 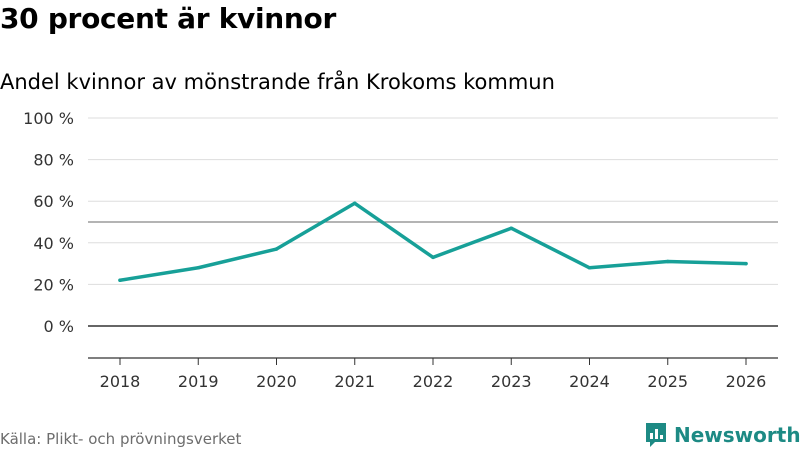 What do you see at coordinates (354, 381) in the screenshot?
I see `x-tick-label: 2021` at bounding box center [354, 381].